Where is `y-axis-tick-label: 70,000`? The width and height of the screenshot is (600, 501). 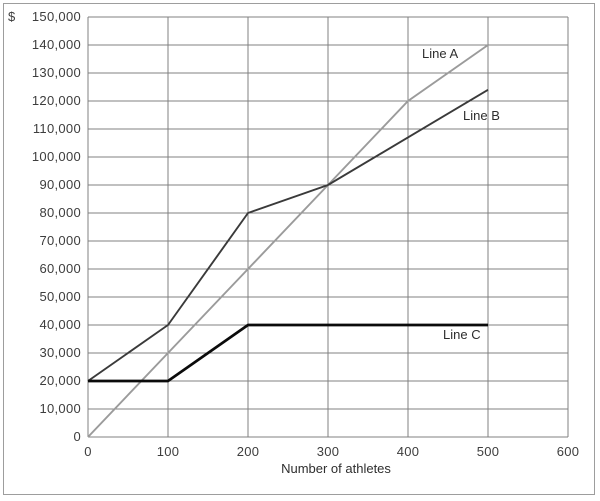 y-axis-tick-label: 70,000 is located at coordinates (60, 240).